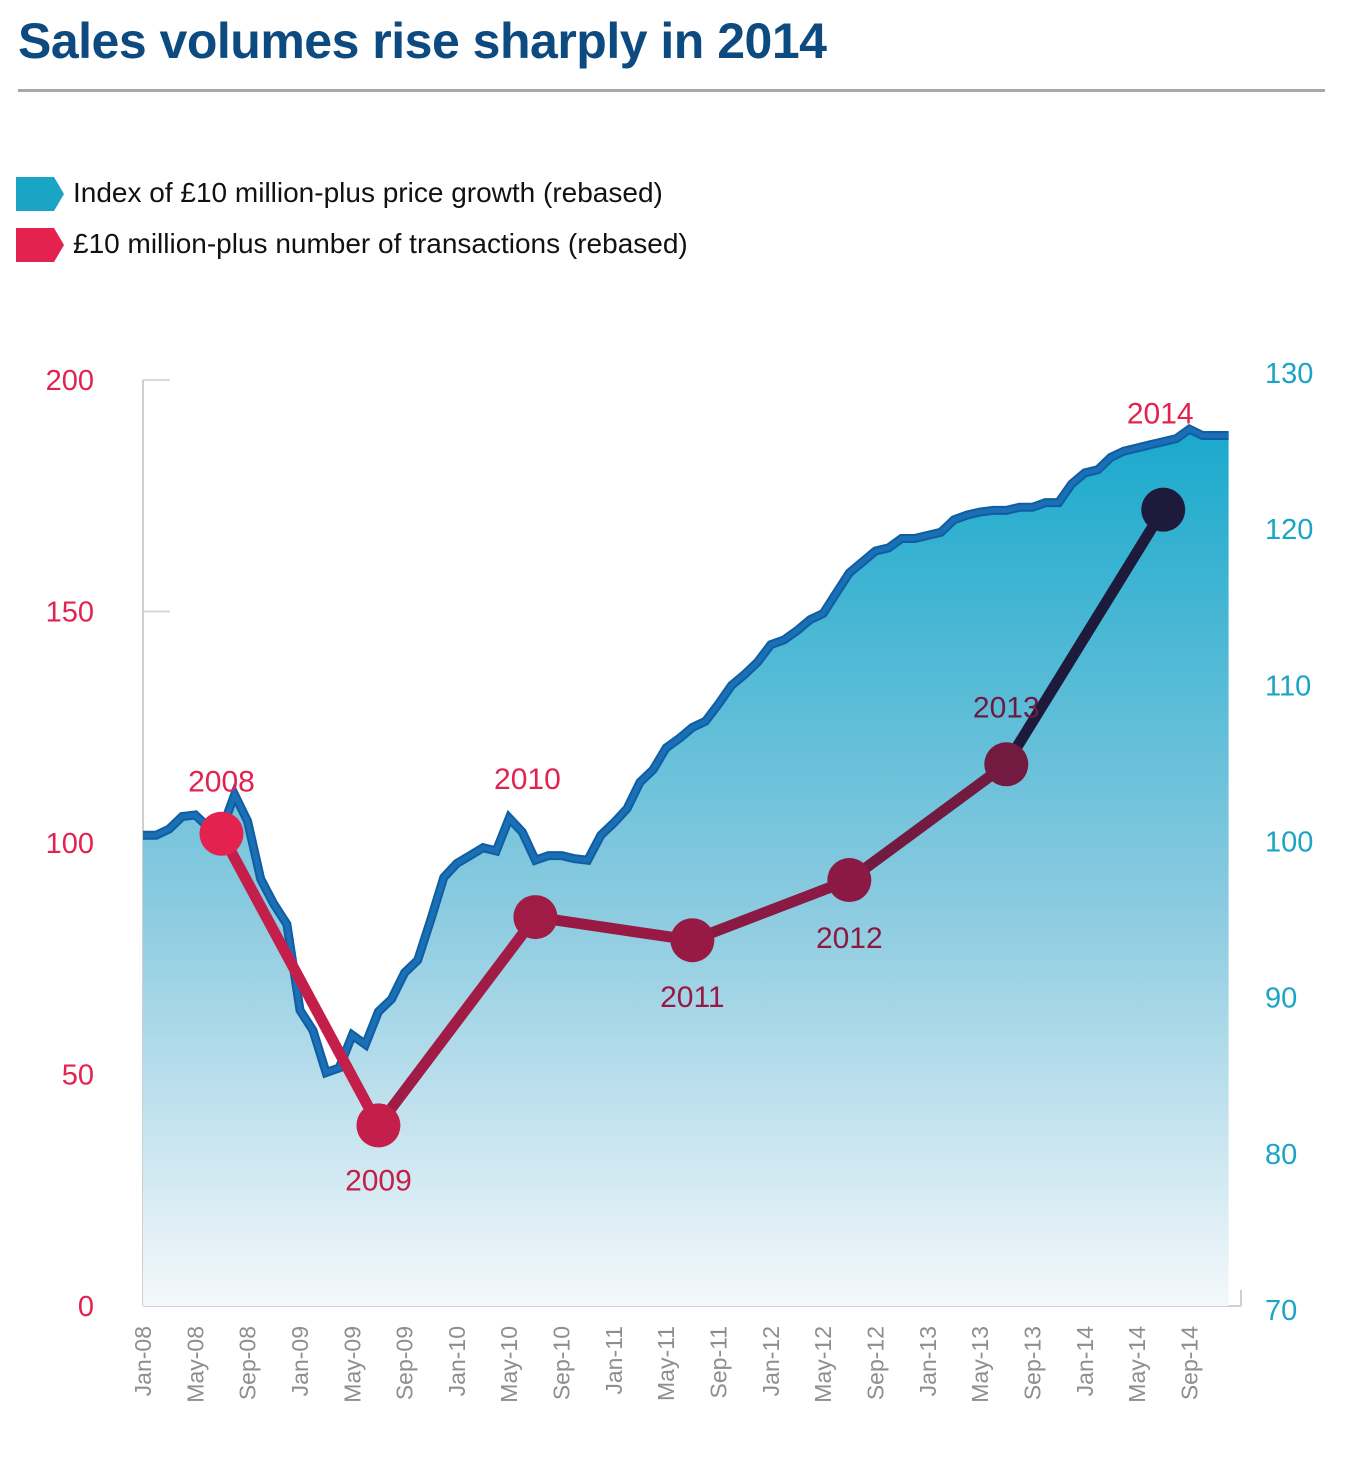 The height and width of the screenshot is (1460, 1350). Describe the element at coordinates (562, 1363) in the screenshot. I see `x-axis-tick-label: Sep-10` at that location.